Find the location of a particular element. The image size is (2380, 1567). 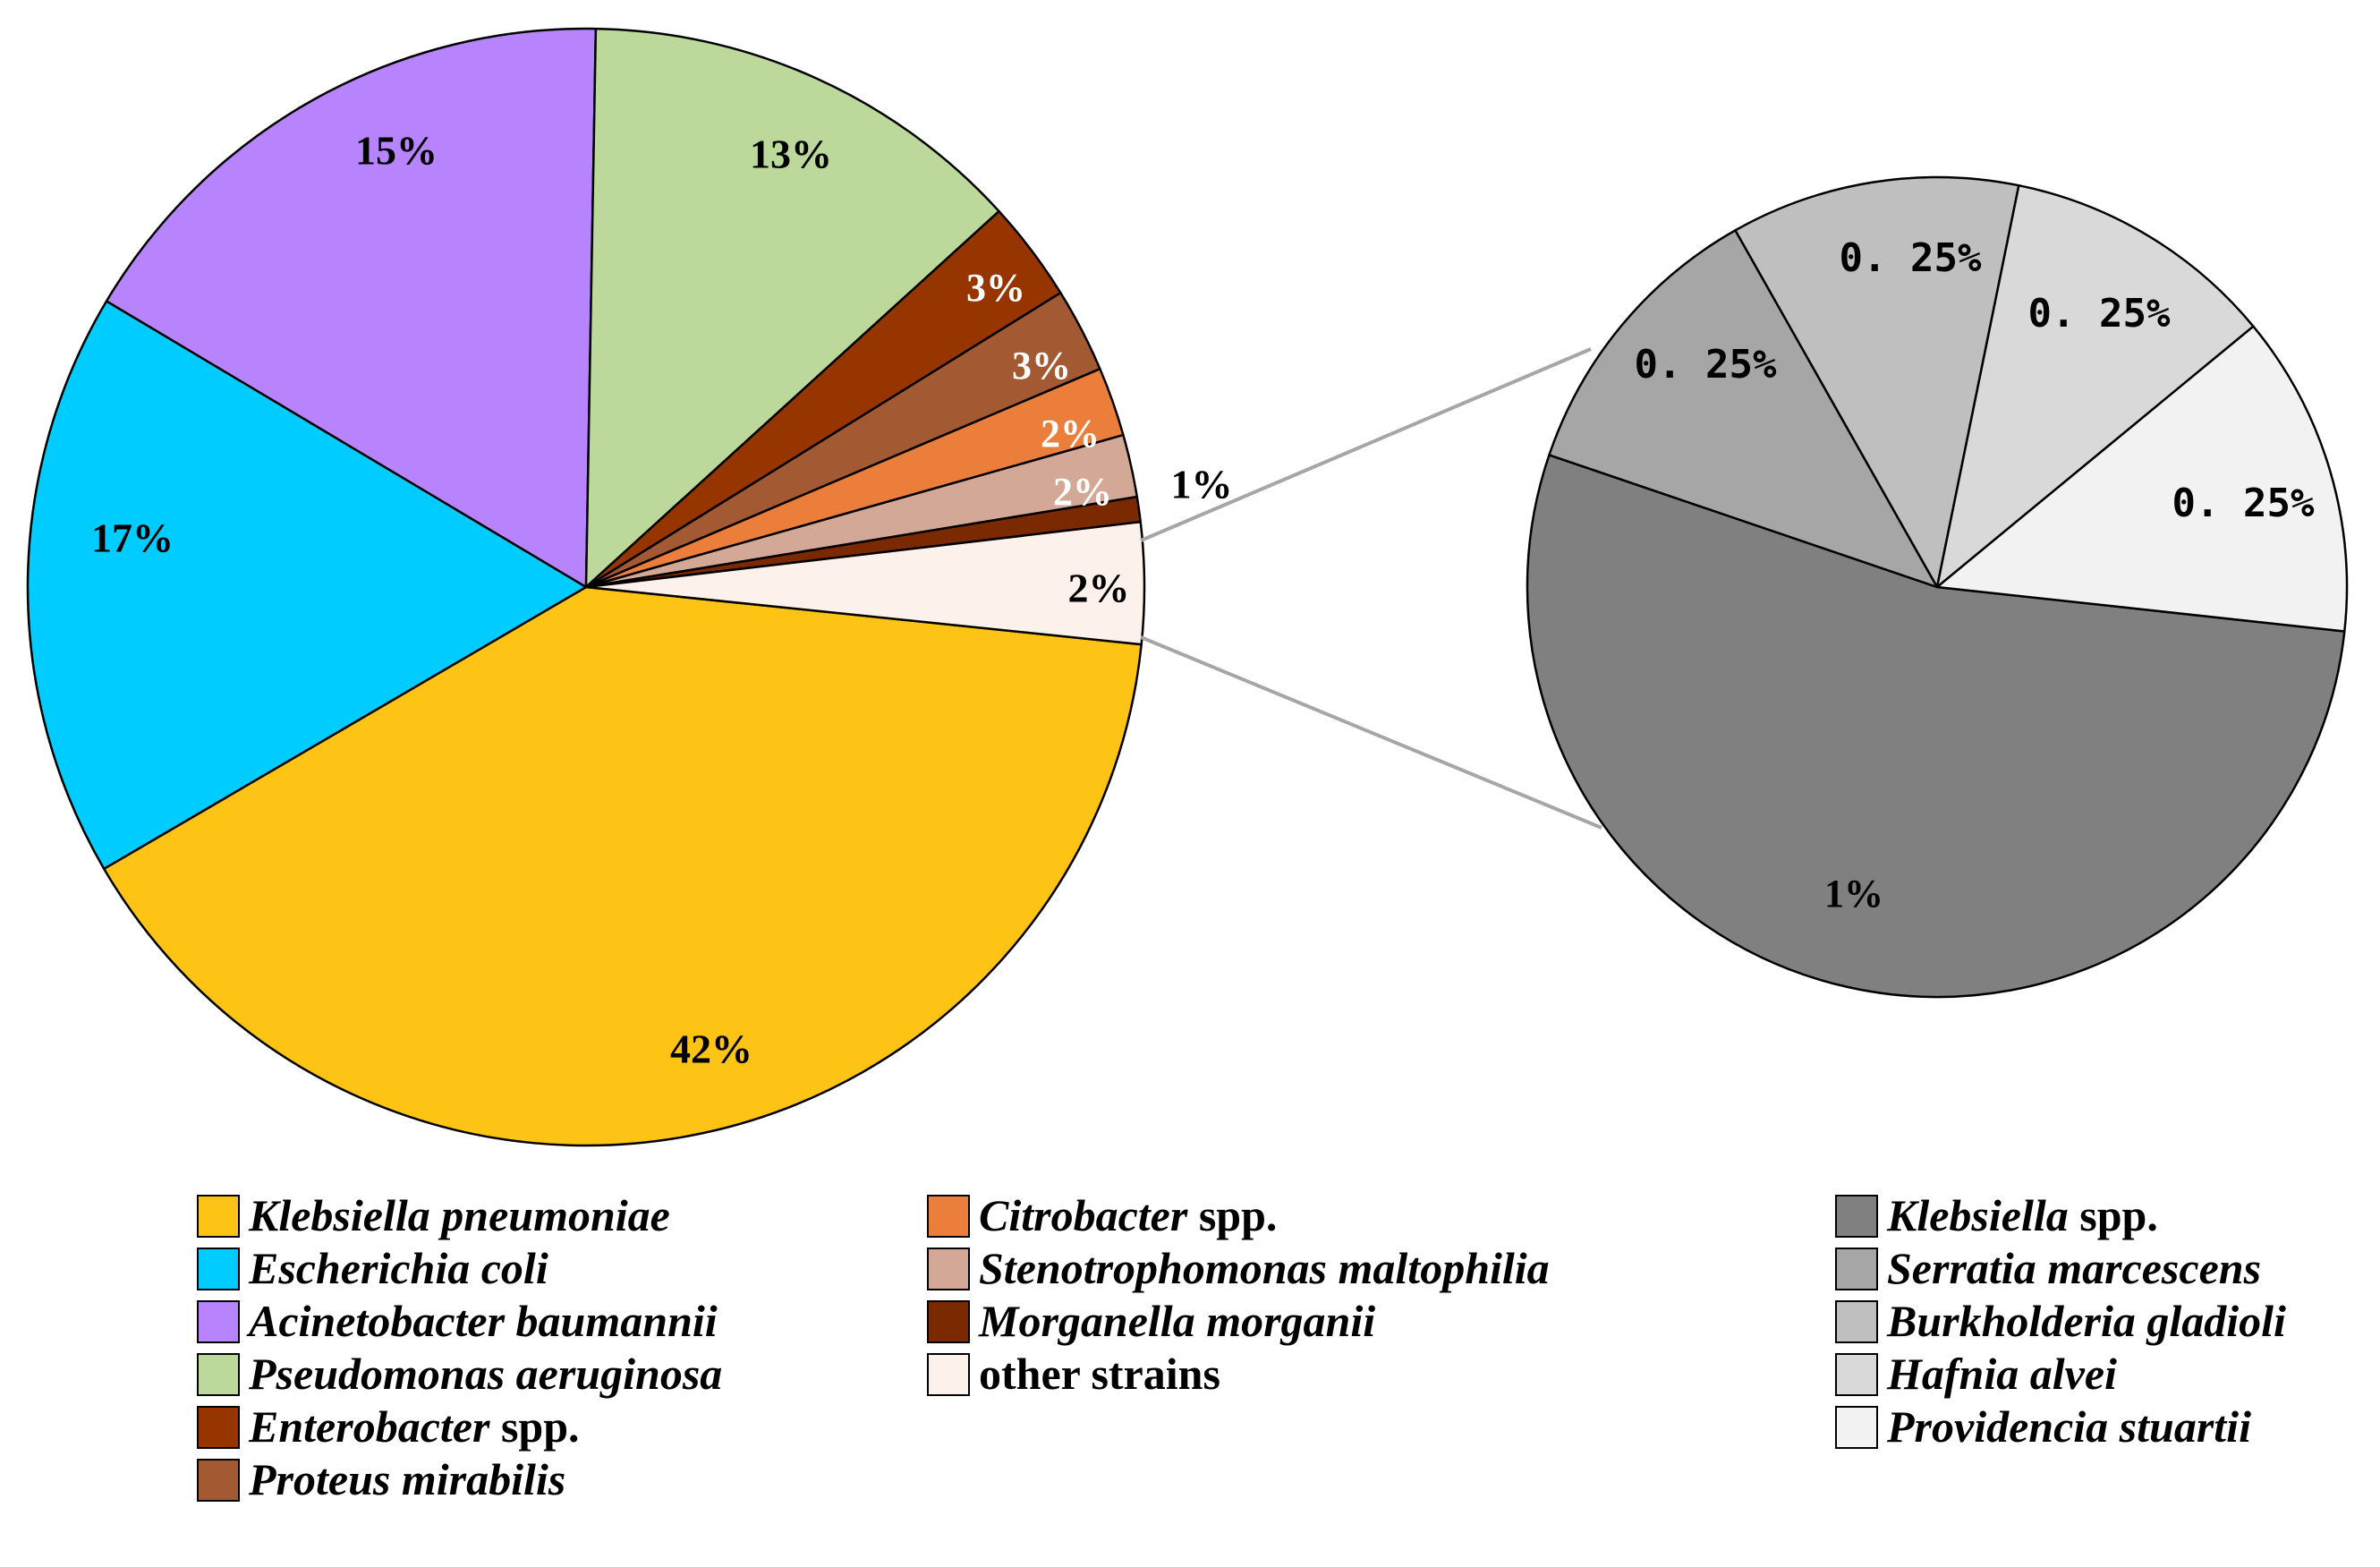

main-legend-label-citrobacter: Citrobacter spp. is located at coordinates (1128, 1215).